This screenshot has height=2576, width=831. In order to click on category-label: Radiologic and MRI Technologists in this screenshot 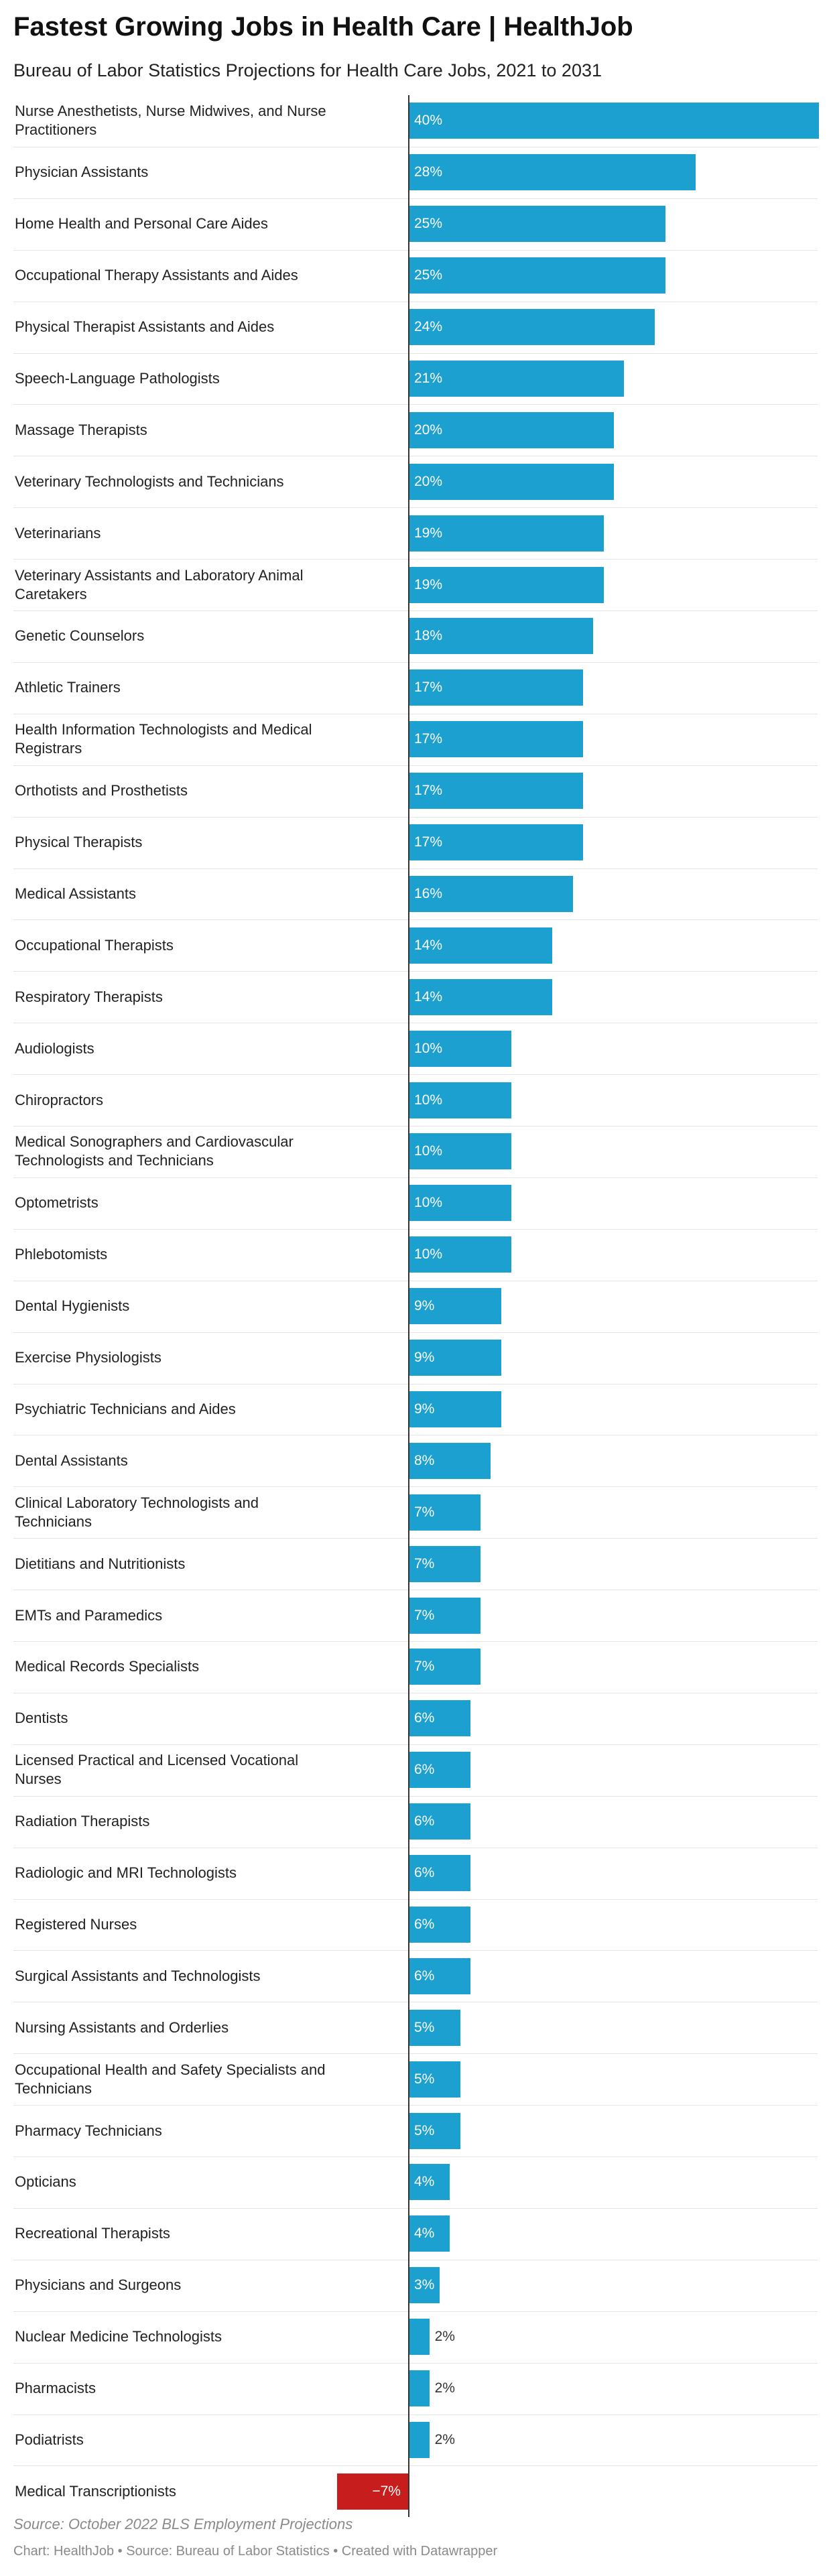, I will do `click(126, 1873)`.